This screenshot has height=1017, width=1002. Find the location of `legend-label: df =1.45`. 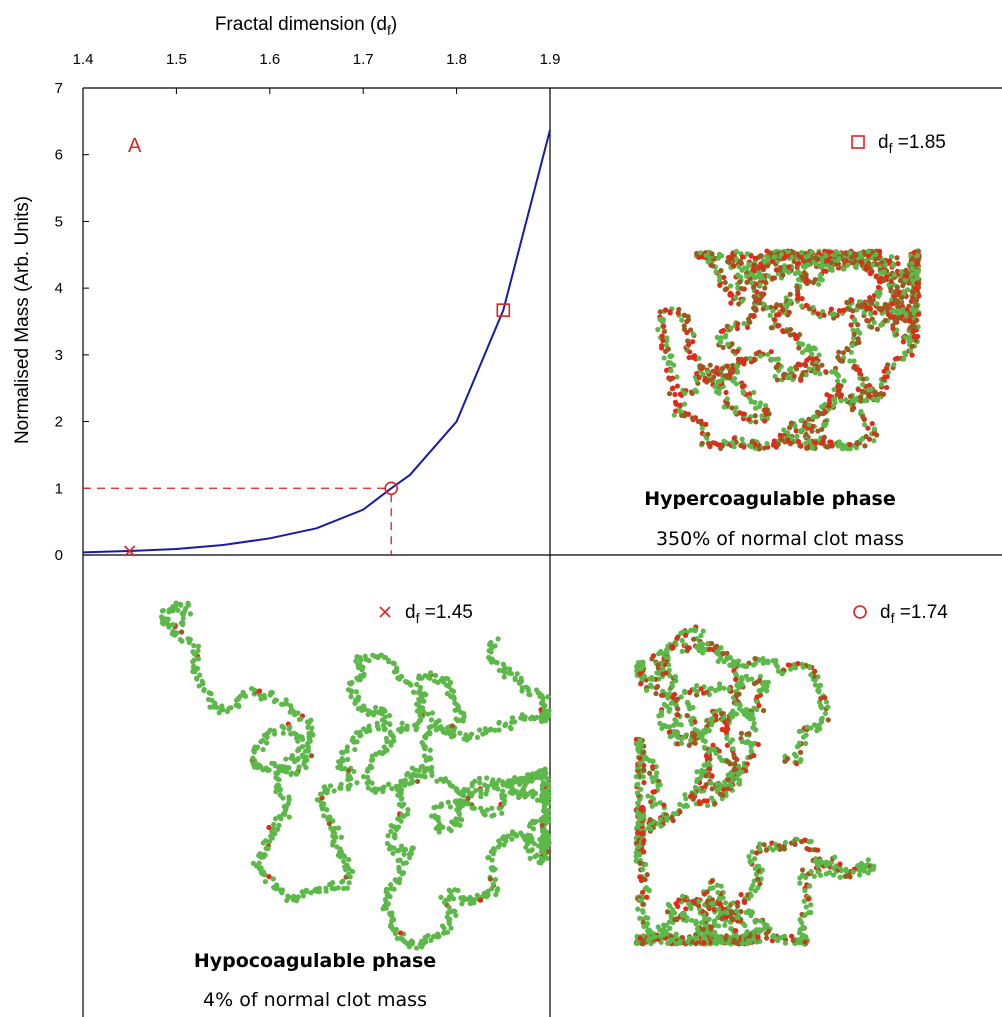

legend-label: df =1.45 is located at coordinates (439, 614).